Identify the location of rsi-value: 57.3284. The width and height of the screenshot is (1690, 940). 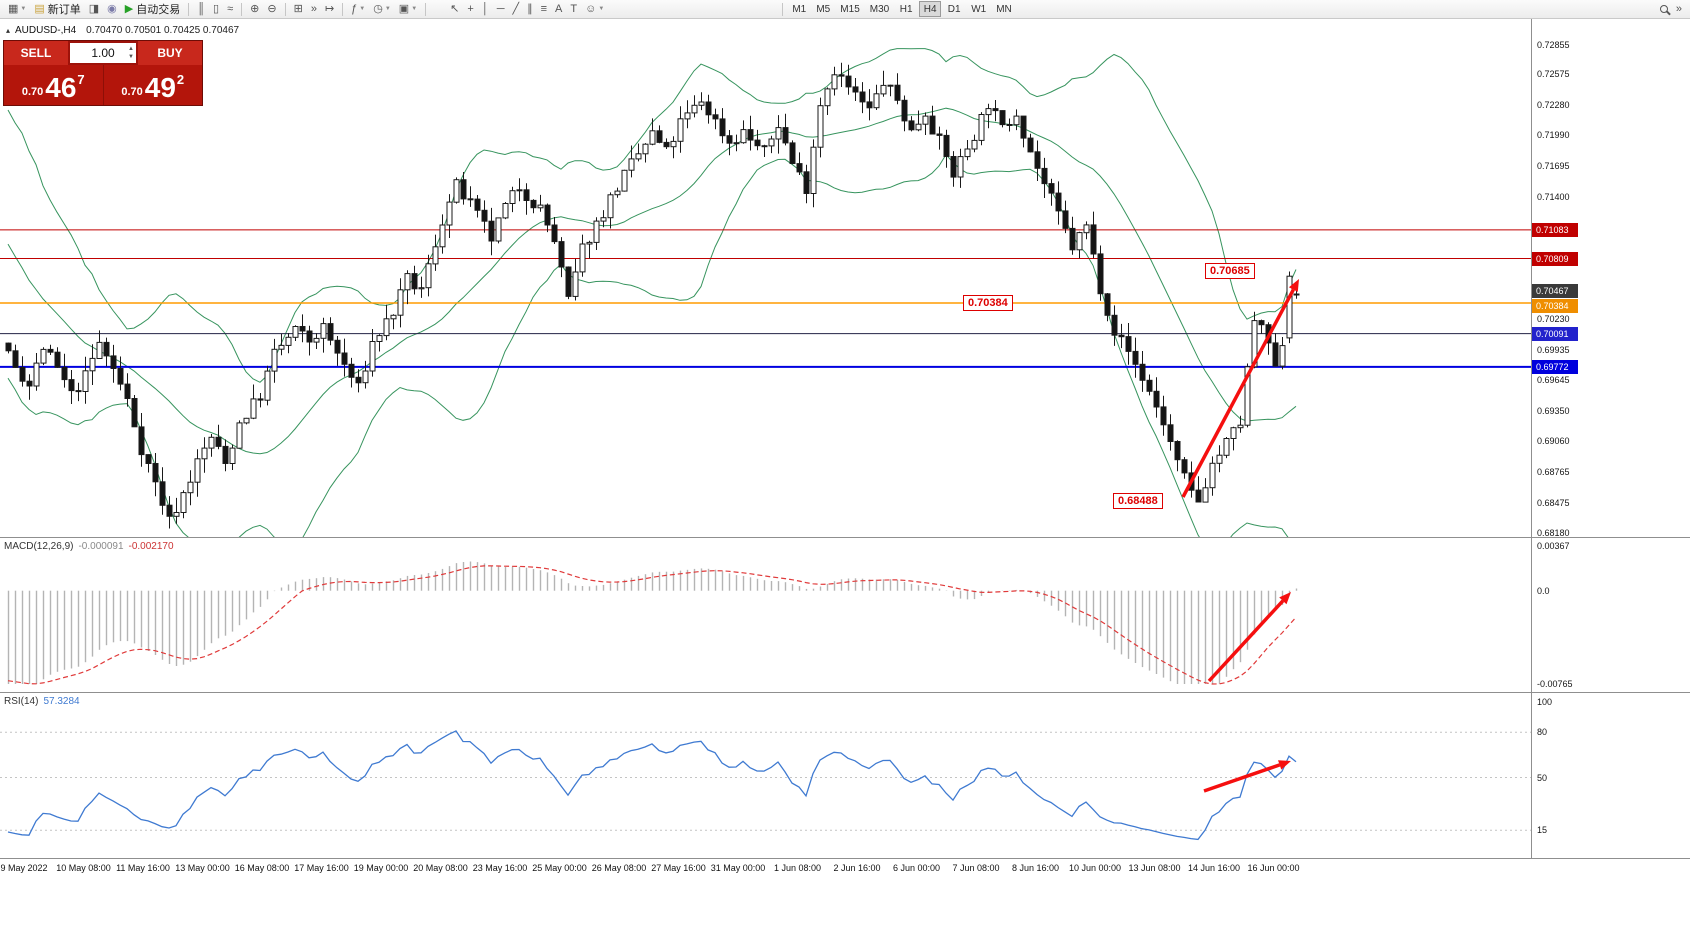
(61, 701).